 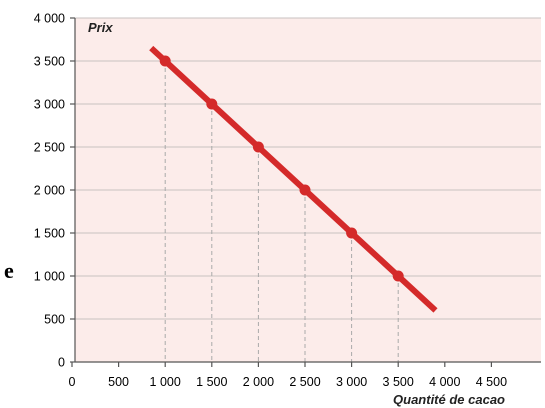 What do you see at coordinates (49, 105) in the screenshot?
I see `y-tick-label: 3 000` at bounding box center [49, 105].